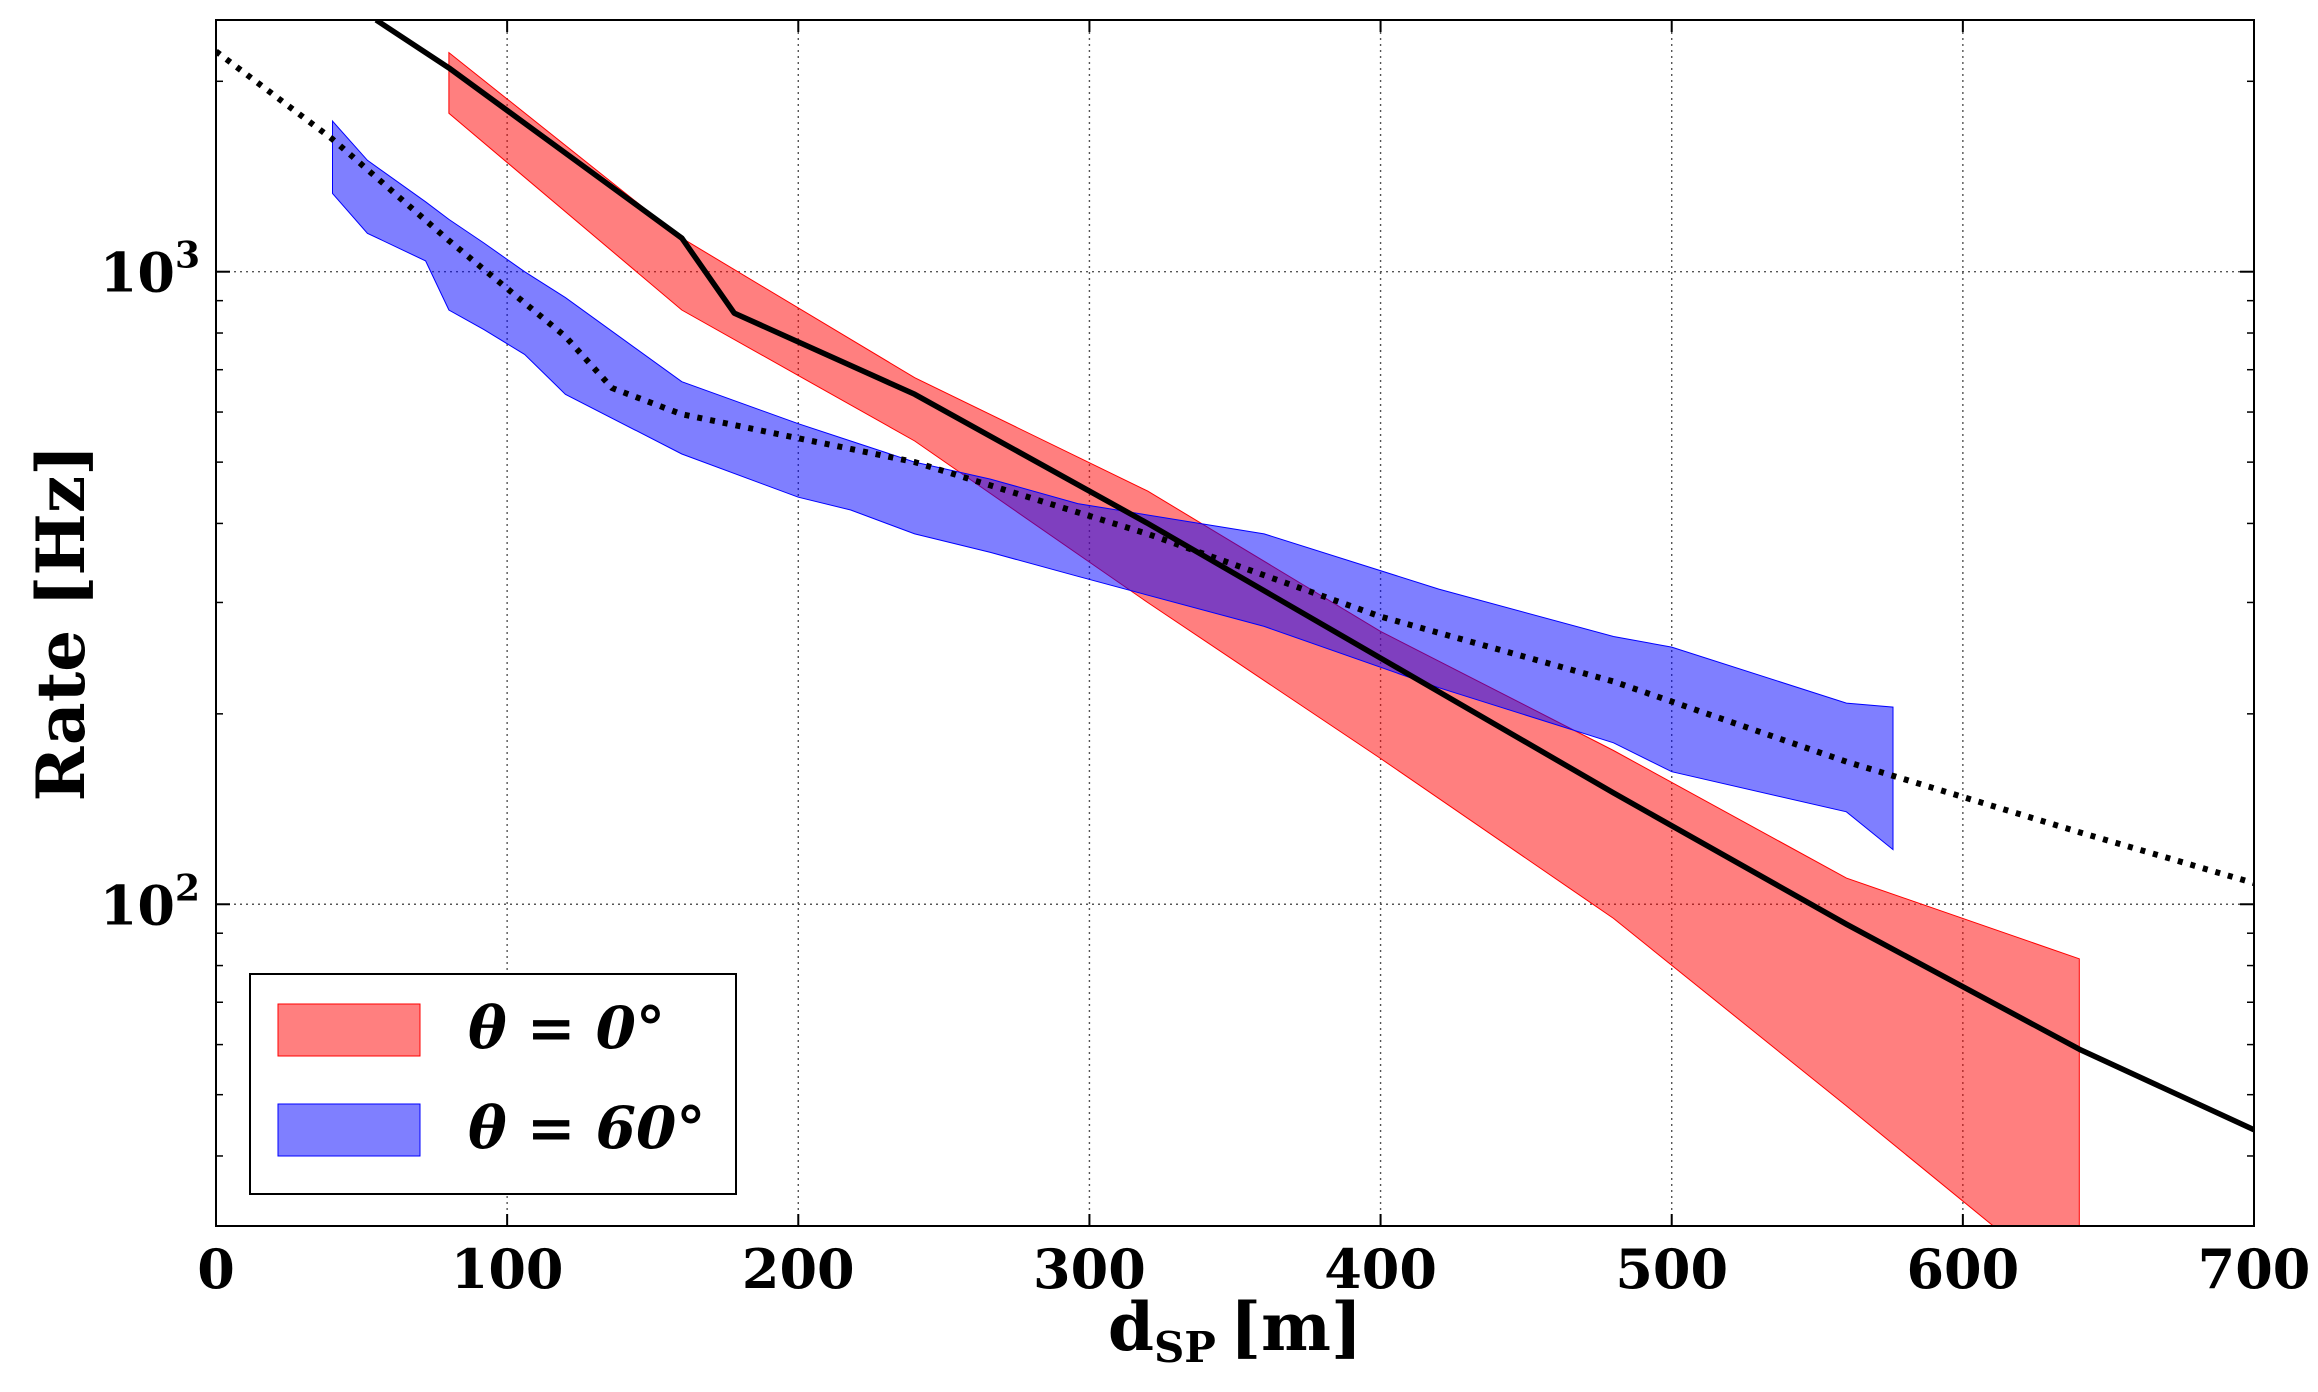  Describe the element at coordinates (566, 1028) in the screenshot. I see `legend-label: θ = 0°` at that location.